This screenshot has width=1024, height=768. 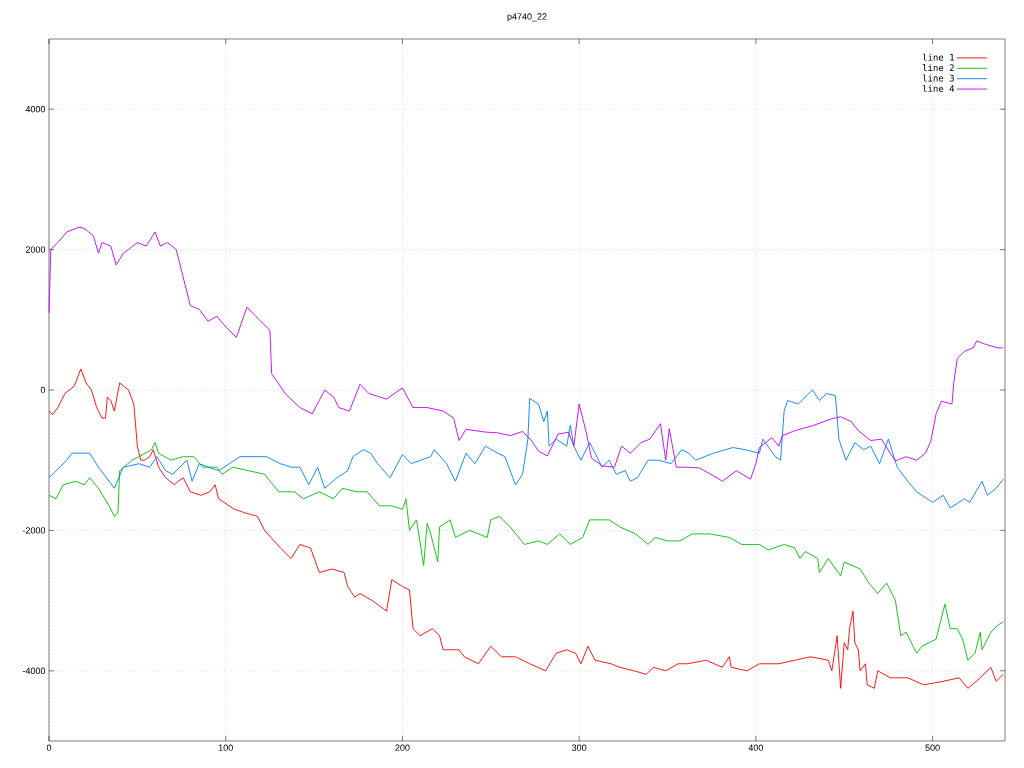 I want to click on y-tick-label: -4000, so click(x=34, y=670).